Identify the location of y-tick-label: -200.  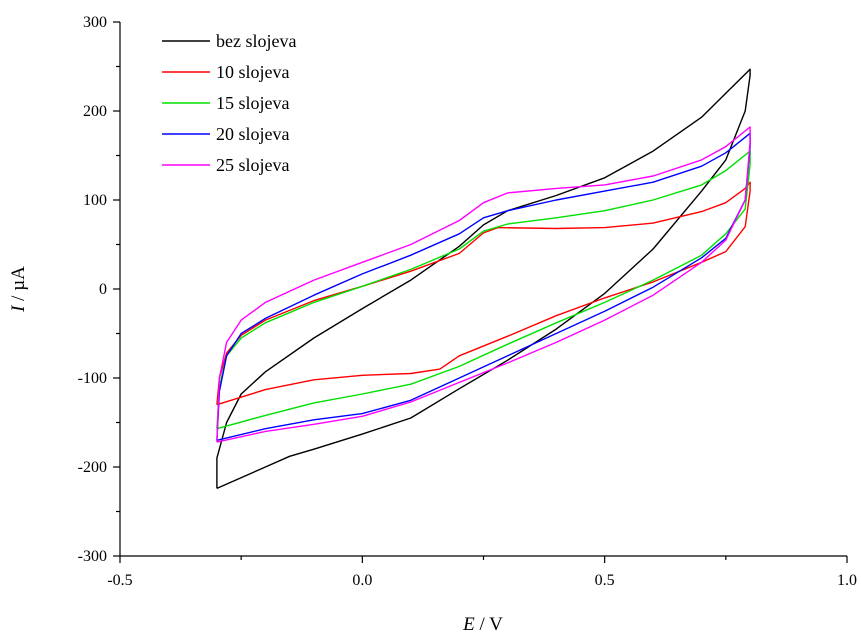
(92, 467).